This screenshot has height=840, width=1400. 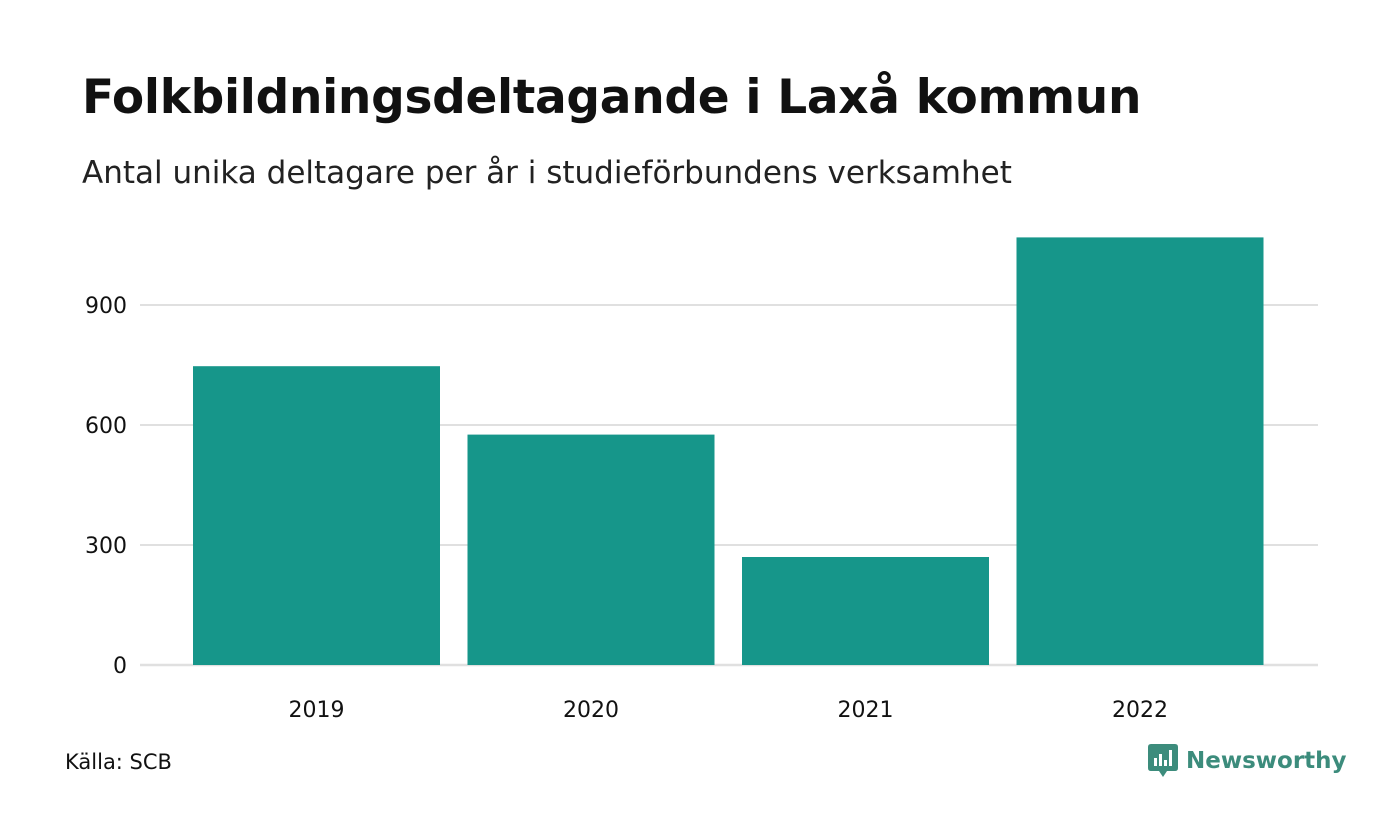 I want to click on y-tick-label: 300, so click(x=106, y=546).